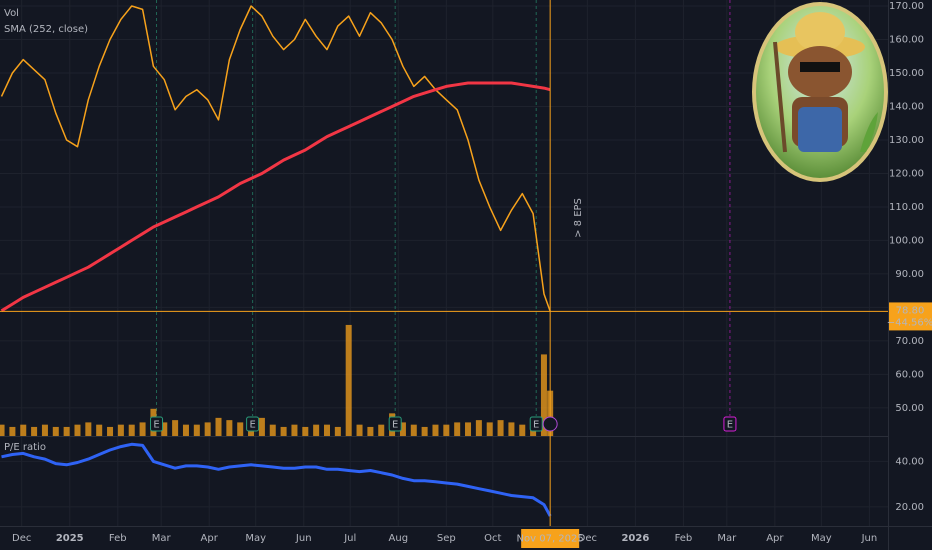 Image resolution: width=932 pixels, height=550 pixels. Describe the element at coordinates (446, 538) in the screenshot. I see `x-tick-label: Sep` at that location.